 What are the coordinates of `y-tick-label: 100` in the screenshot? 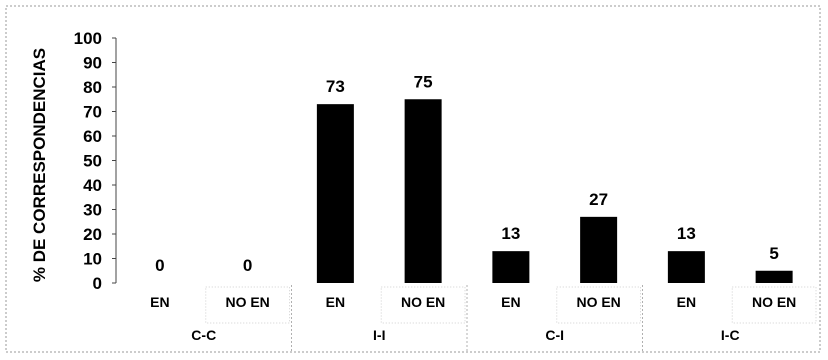 It's located at (88, 38).